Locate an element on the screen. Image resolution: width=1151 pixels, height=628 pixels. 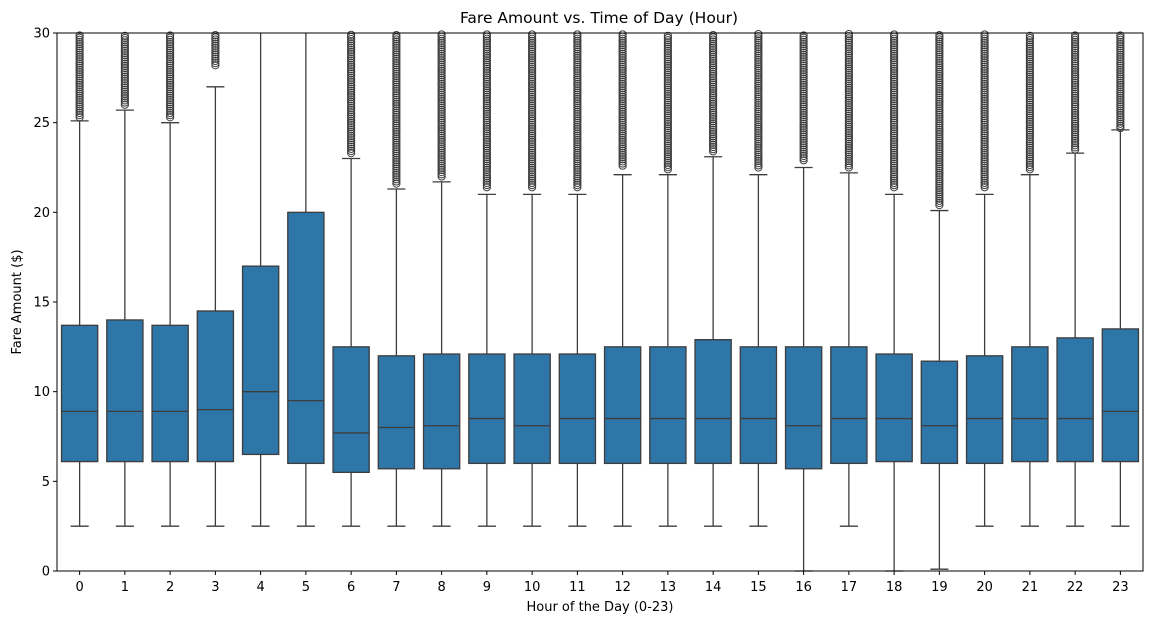
x-tick-label: 20 is located at coordinates (984, 587).